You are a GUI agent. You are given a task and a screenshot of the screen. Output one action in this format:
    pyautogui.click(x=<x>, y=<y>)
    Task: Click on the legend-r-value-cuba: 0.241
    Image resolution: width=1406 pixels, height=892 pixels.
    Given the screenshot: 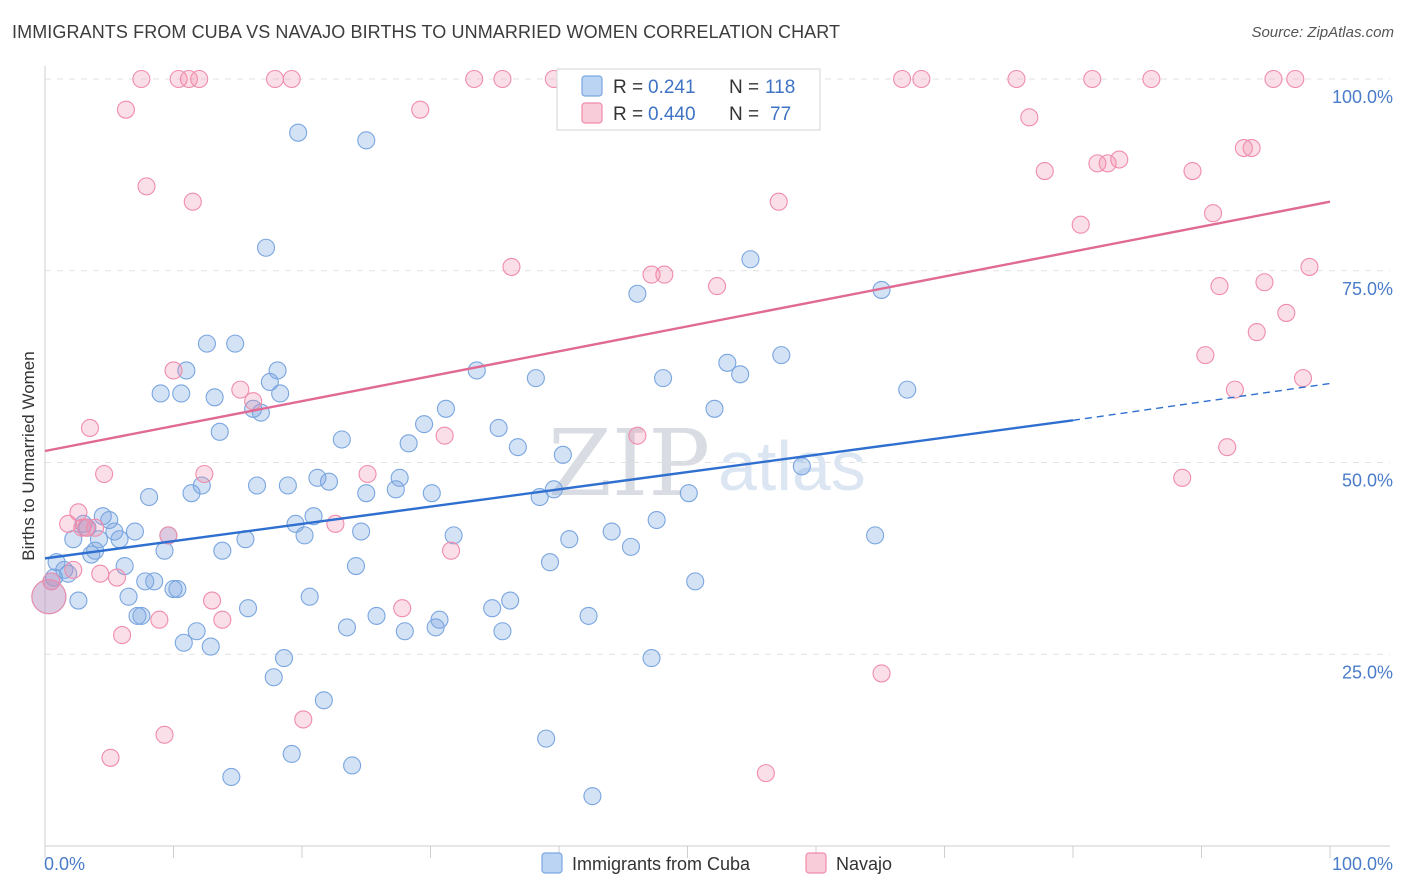 What is the action you would take?
    pyautogui.click(x=672, y=87)
    